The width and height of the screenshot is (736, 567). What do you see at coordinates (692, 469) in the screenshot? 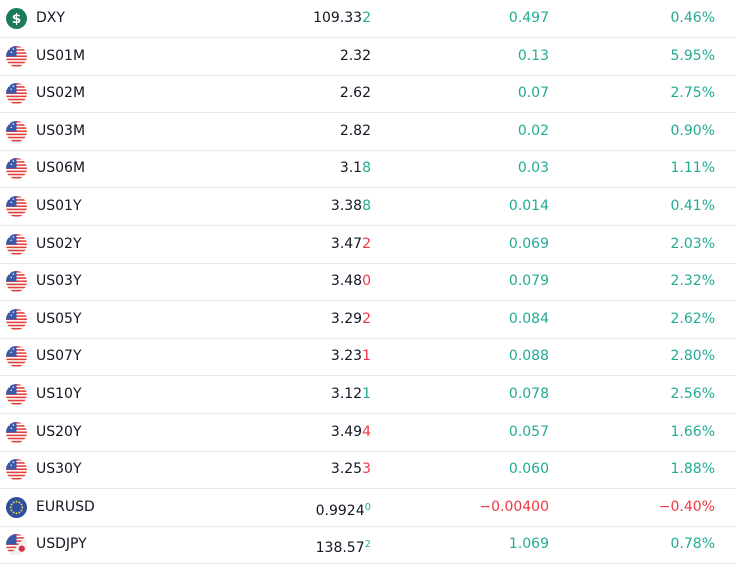
I see `change-percent: 1.88%` at bounding box center [692, 469].